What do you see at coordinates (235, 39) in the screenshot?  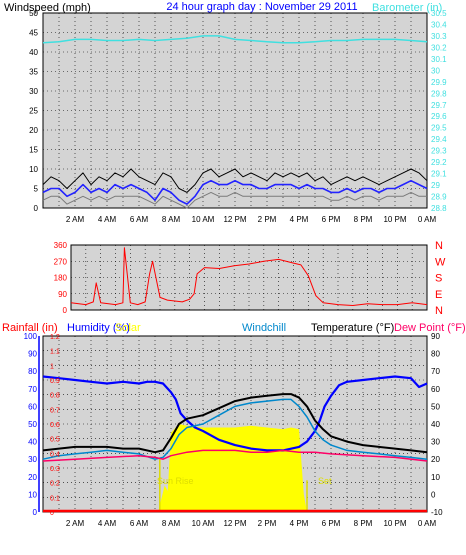 I see `barometer-line` at bounding box center [235, 39].